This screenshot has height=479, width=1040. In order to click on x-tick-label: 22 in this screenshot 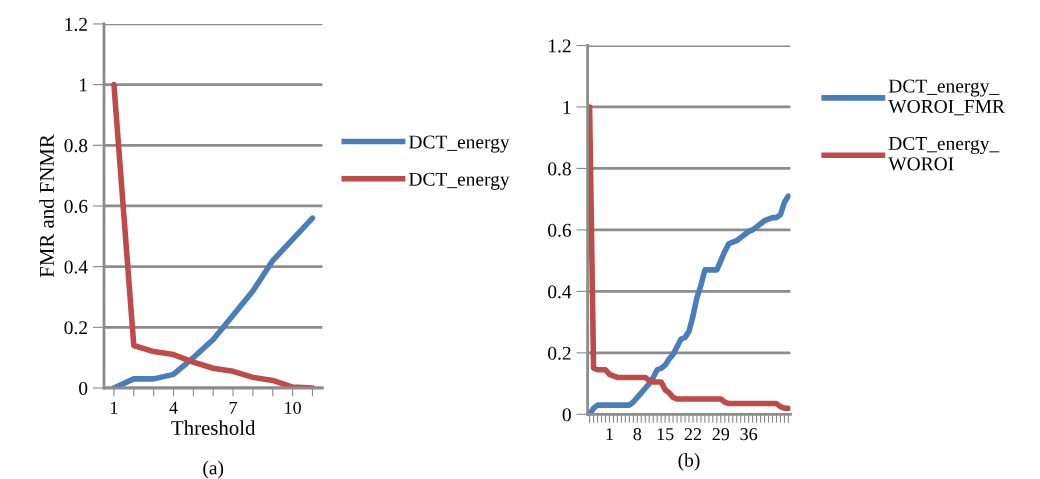, I will do `click(693, 434)`.